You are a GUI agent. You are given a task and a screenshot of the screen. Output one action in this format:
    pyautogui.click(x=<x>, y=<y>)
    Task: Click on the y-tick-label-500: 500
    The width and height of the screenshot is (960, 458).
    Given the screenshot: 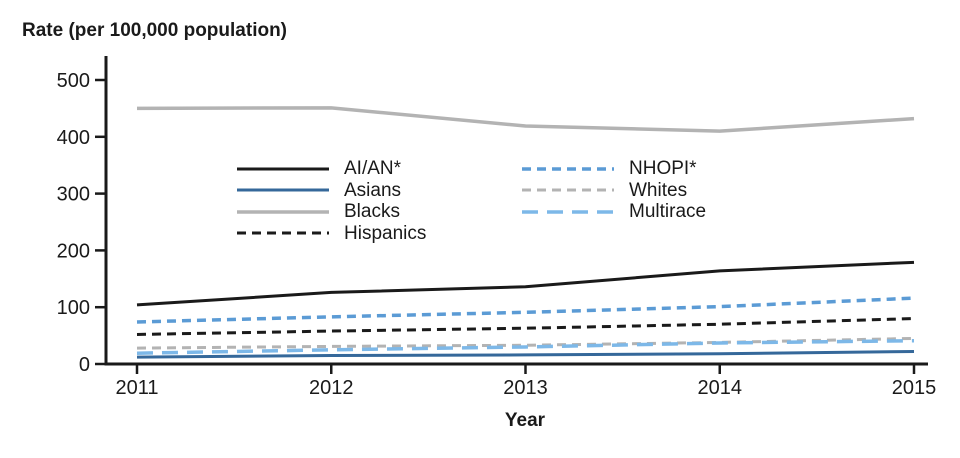 What is the action you would take?
    pyautogui.click(x=73, y=81)
    